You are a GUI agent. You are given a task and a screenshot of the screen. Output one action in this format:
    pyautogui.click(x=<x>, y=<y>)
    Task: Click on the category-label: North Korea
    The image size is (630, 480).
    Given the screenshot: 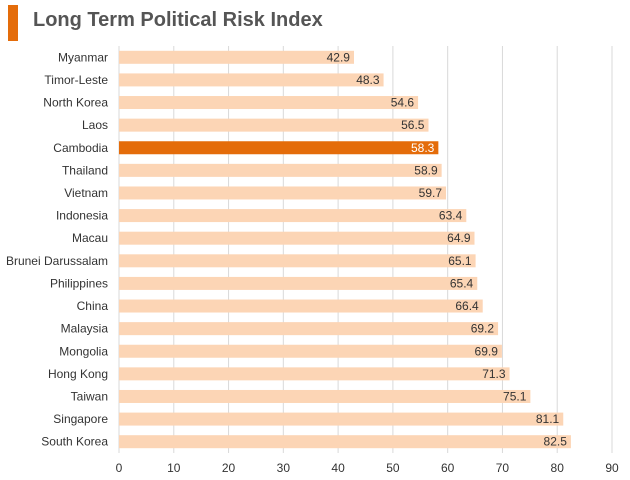 What is the action you would take?
    pyautogui.click(x=75, y=103)
    